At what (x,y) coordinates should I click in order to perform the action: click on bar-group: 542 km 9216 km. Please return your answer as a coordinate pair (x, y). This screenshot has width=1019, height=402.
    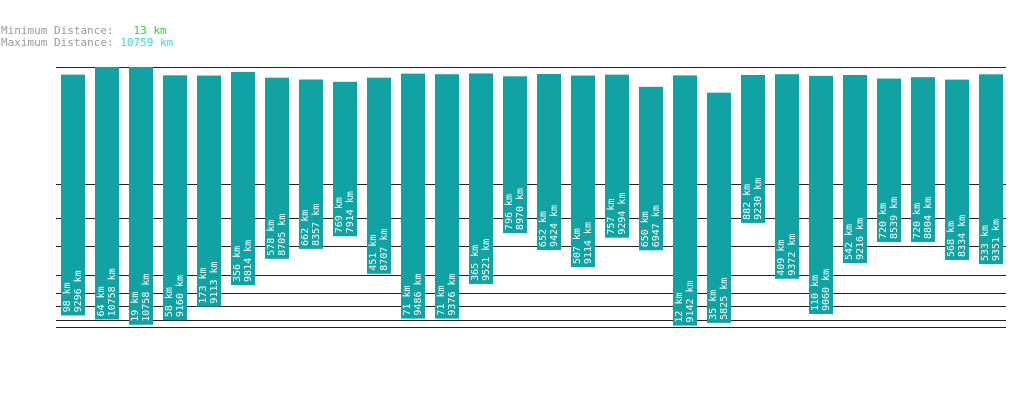
    Looking at the image, I should click on (855, 169).